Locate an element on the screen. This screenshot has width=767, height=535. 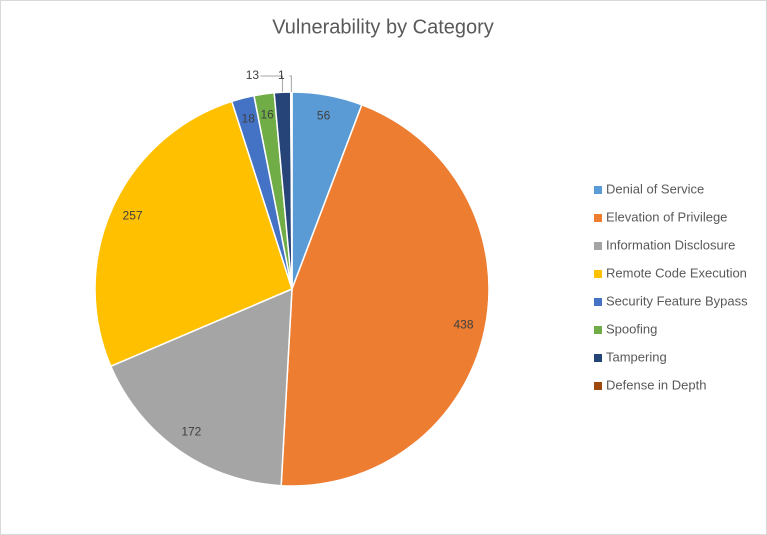
legend-label: Tampering is located at coordinates (636, 356).